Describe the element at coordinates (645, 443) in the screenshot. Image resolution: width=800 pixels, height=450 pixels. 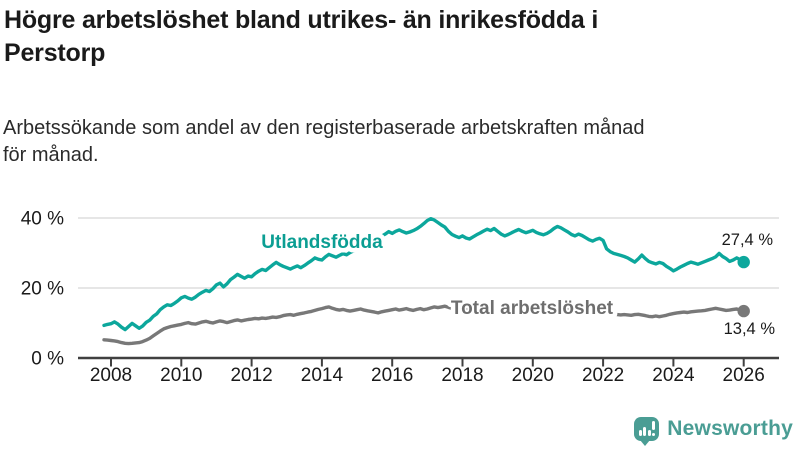
I see `speech-bubble-tail` at that location.